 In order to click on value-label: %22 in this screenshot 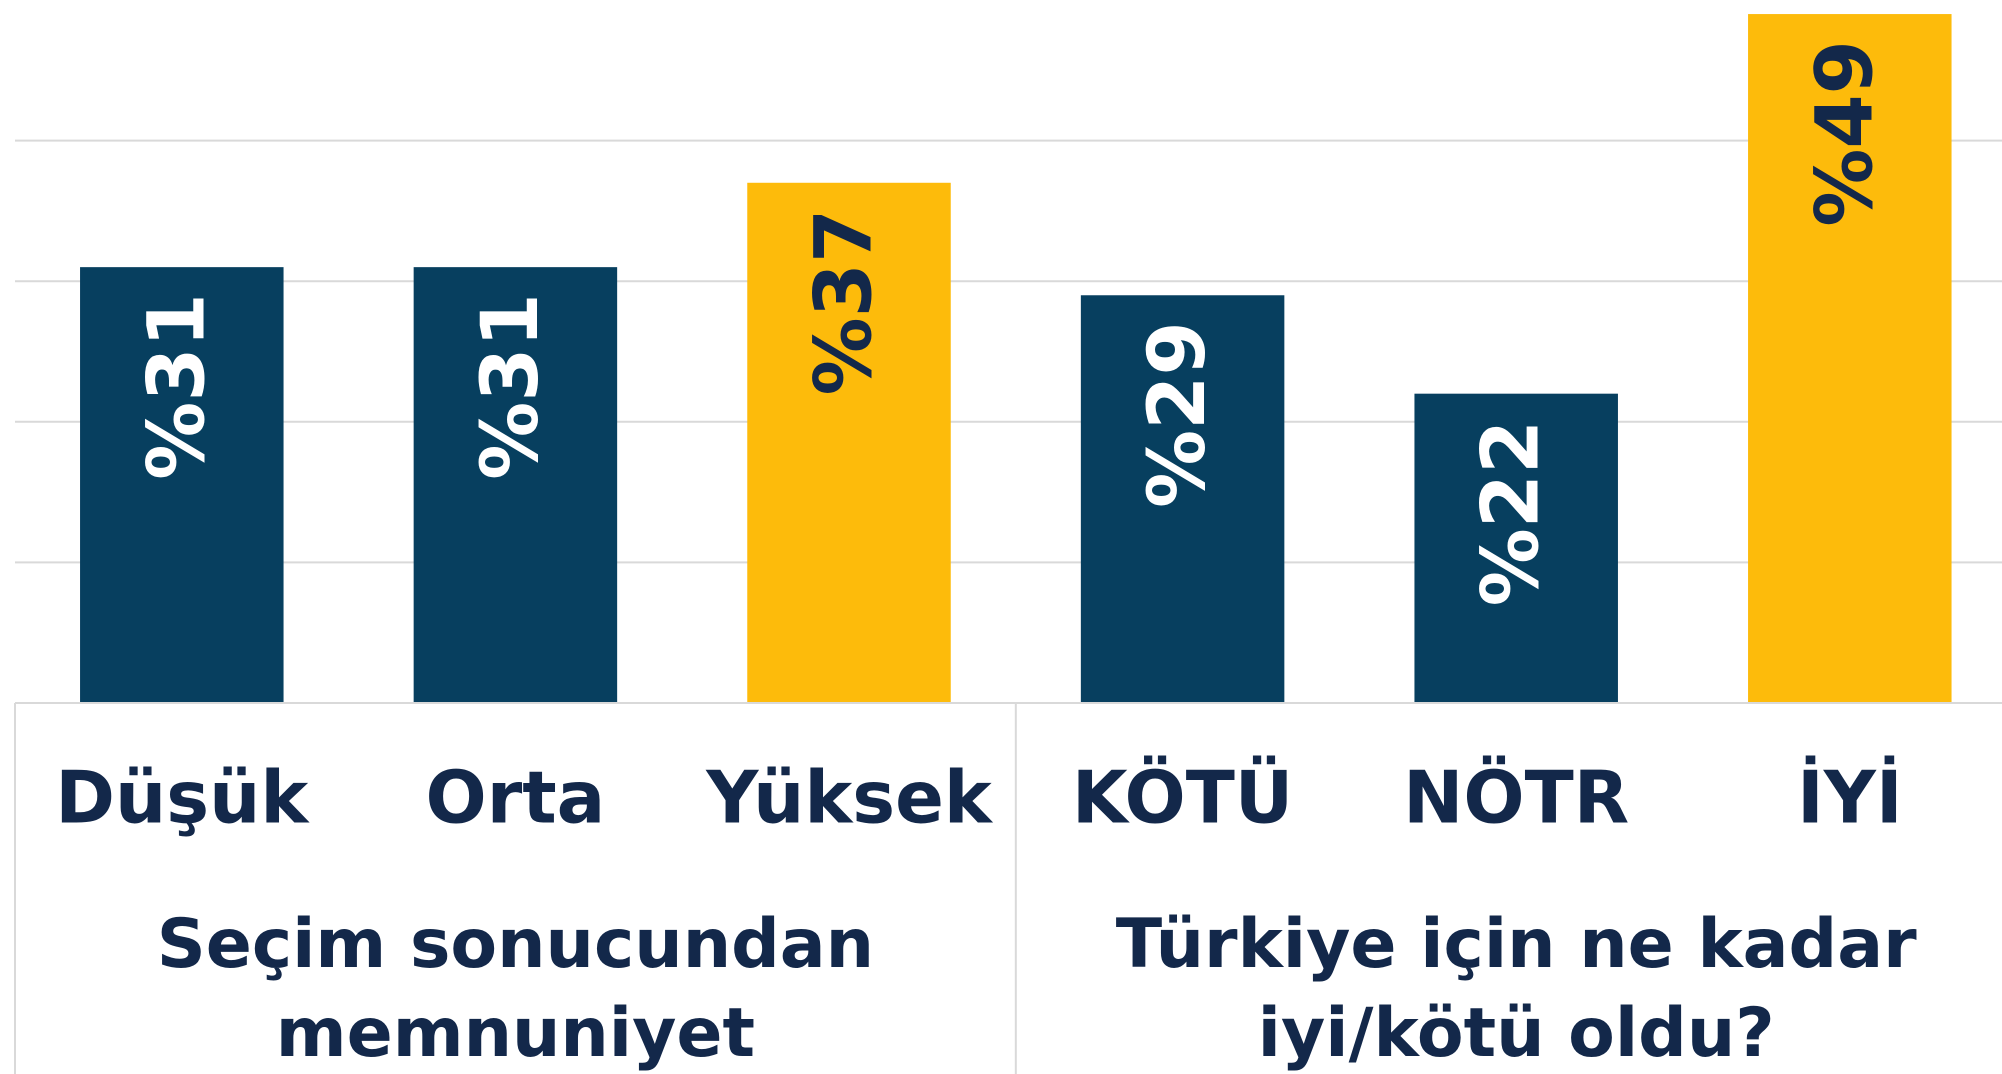, I will do `click(1512, 513)`.